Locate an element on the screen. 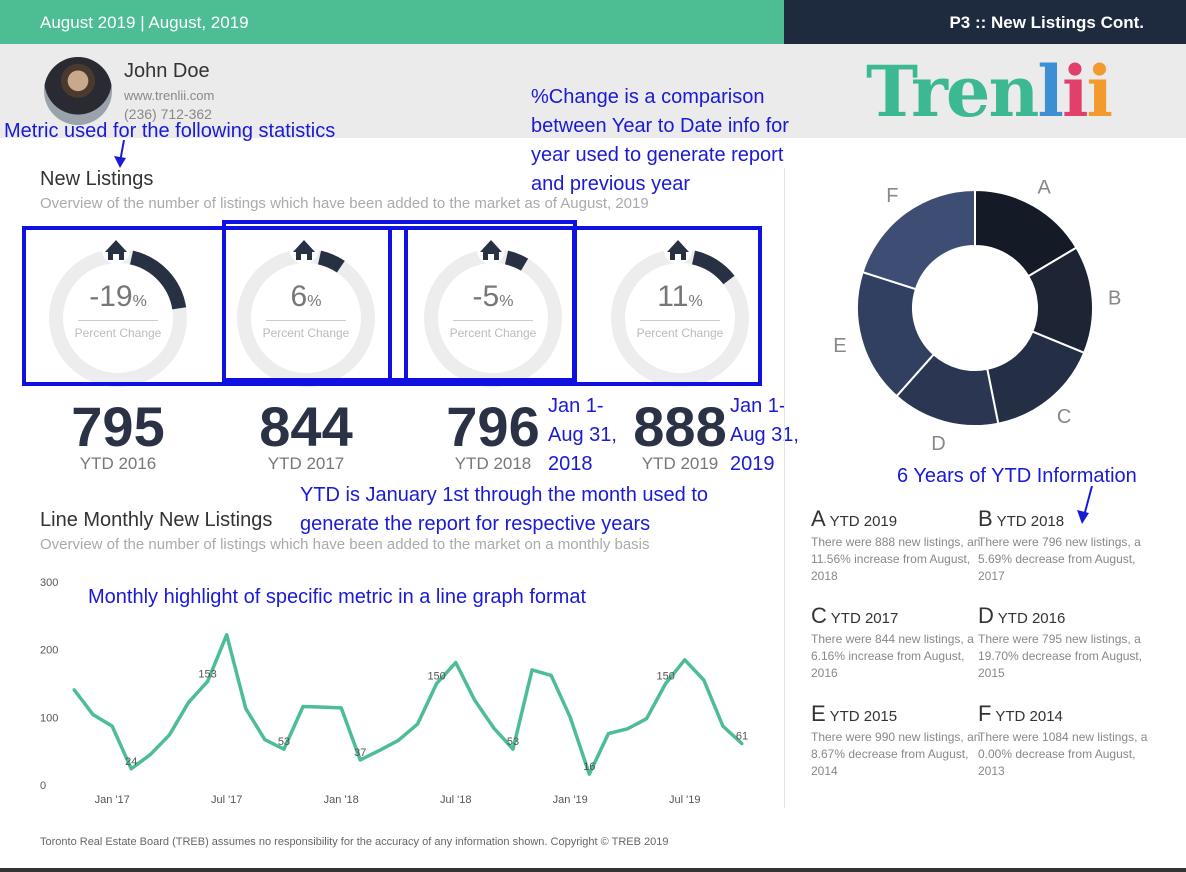  legend-letter: E is located at coordinates (818, 713).